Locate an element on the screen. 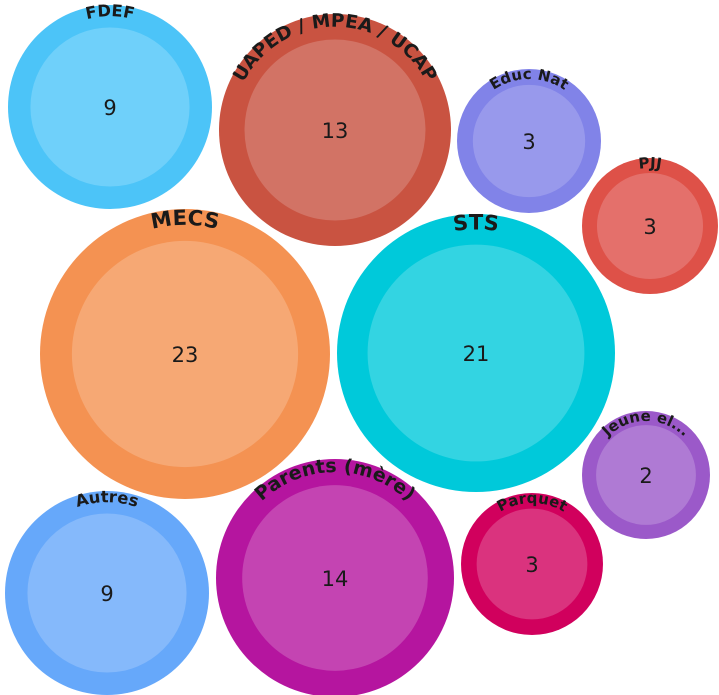  bubble-inner-autres is located at coordinates (107, 593).